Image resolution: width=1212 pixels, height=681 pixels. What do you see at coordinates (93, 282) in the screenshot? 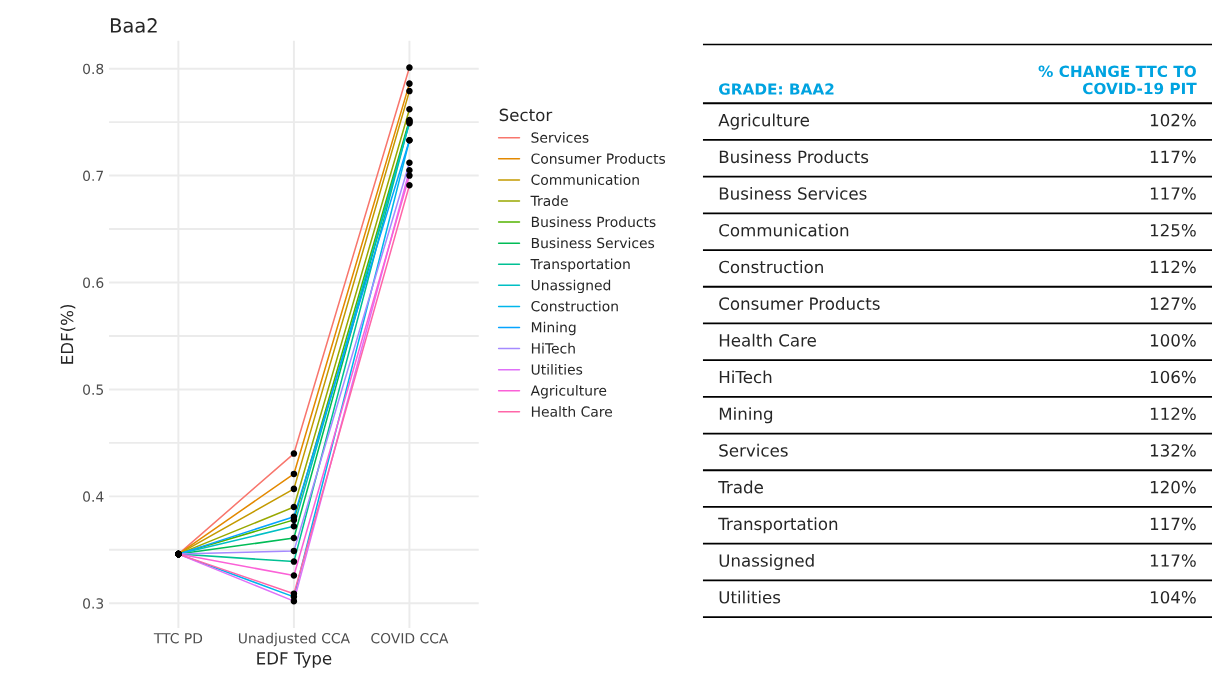
I see `y-tick-label: 0.6` at bounding box center [93, 282].